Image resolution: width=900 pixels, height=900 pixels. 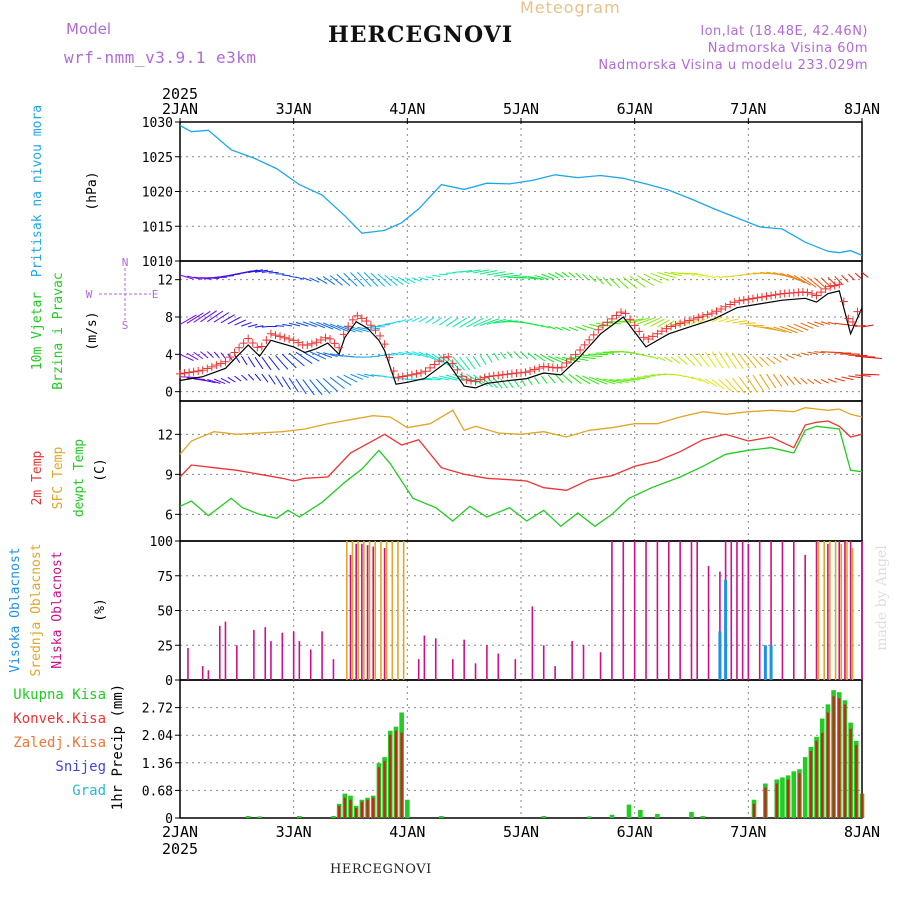 What do you see at coordinates (169, 819) in the screenshot?
I see `ytick-label-precip: 0` at bounding box center [169, 819].